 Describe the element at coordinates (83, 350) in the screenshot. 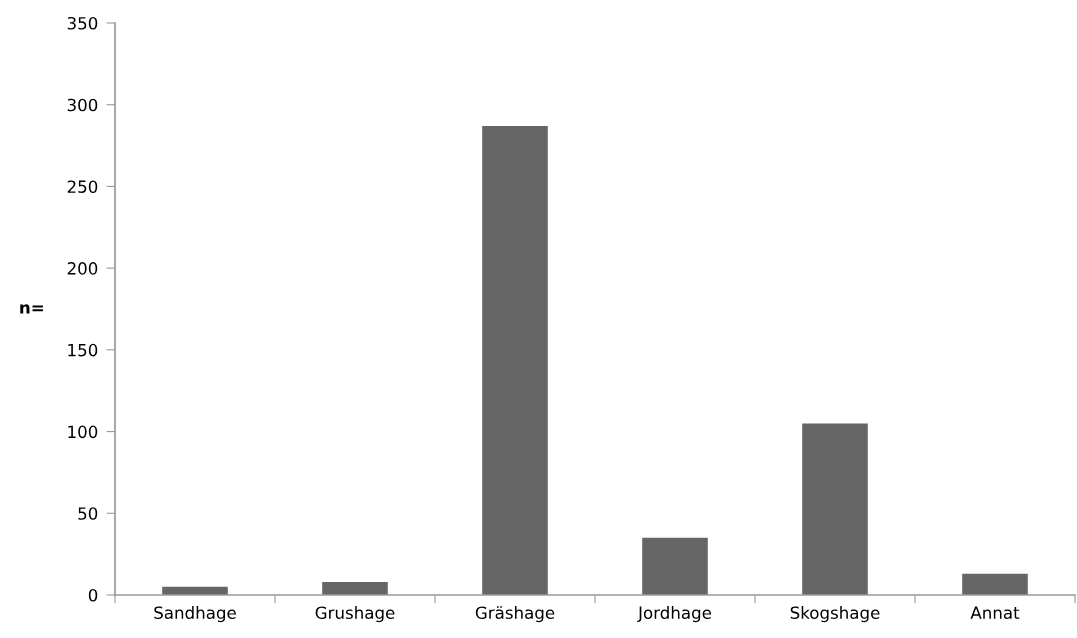

I see `y-tick-label: 150` at that location.